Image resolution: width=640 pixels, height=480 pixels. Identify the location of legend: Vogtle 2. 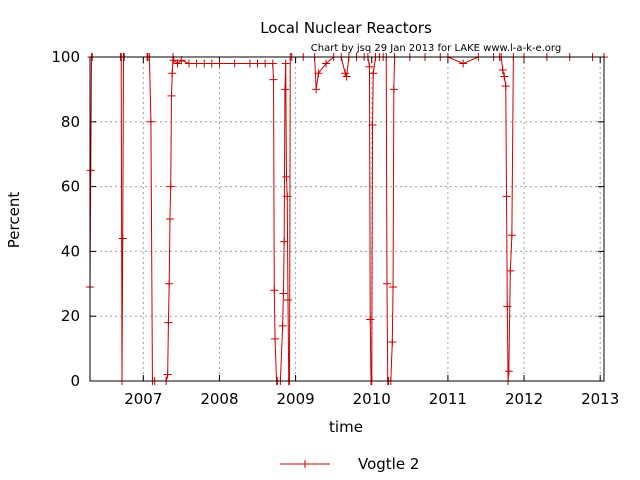
(349, 464).